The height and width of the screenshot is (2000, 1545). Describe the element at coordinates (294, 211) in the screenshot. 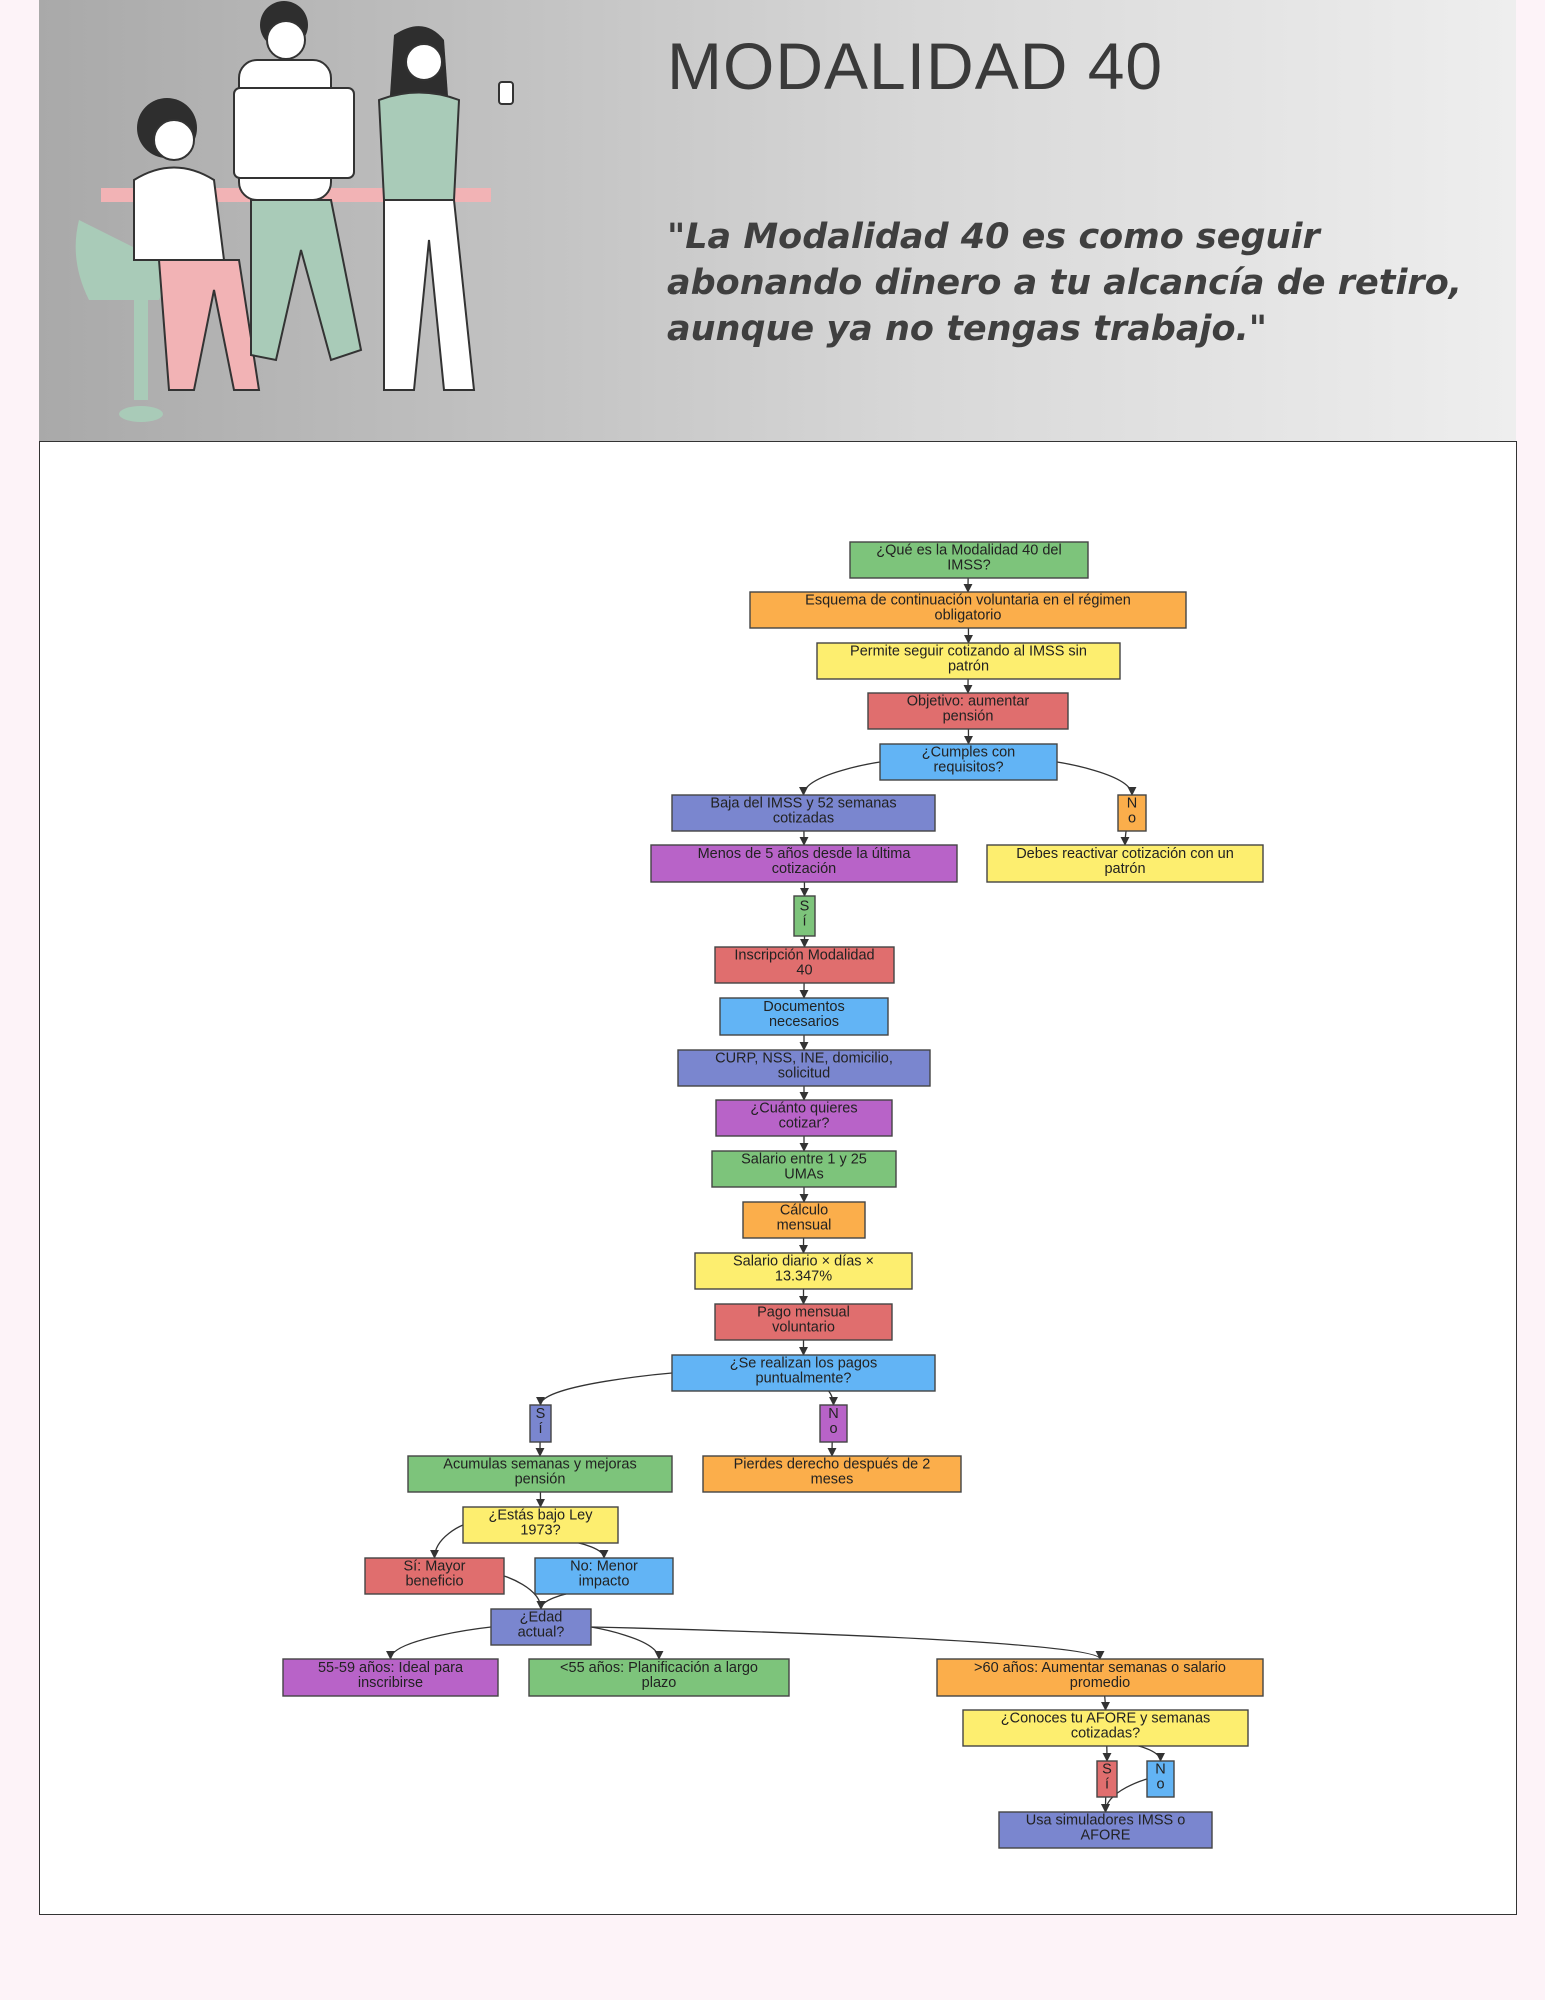

I see `people-working-illustration` at that location.